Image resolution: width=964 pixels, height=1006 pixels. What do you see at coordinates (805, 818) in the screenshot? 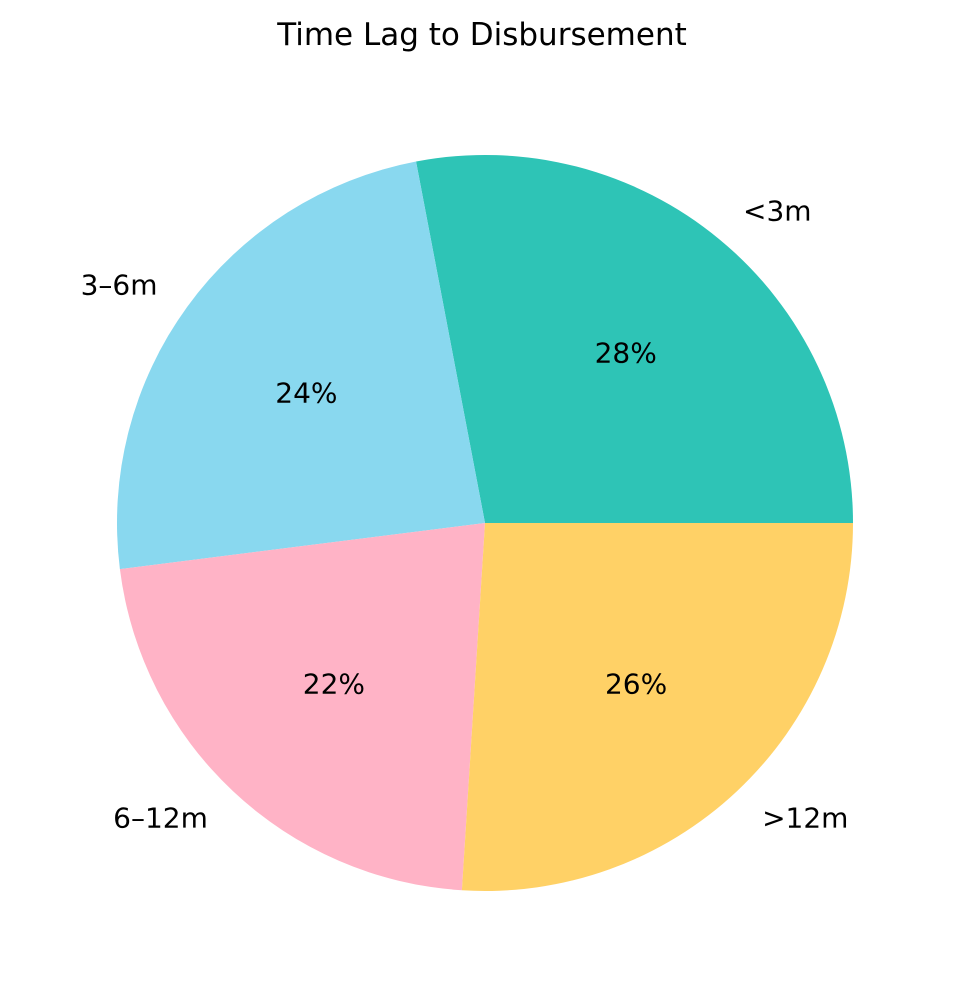
I see `pie-category-label-3: >12m` at bounding box center [805, 818].